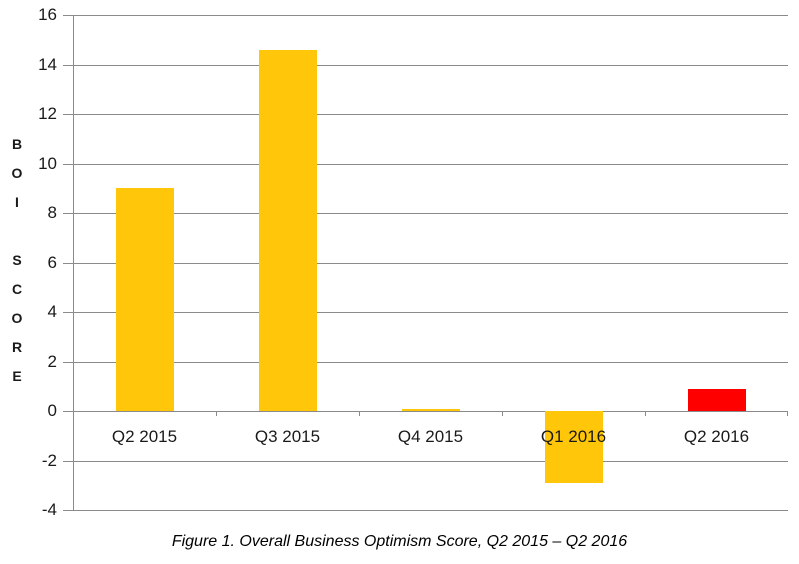 The height and width of the screenshot is (564, 799). What do you see at coordinates (49, 460) in the screenshot?
I see `y-tick-label: -2` at bounding box center [49, 460].